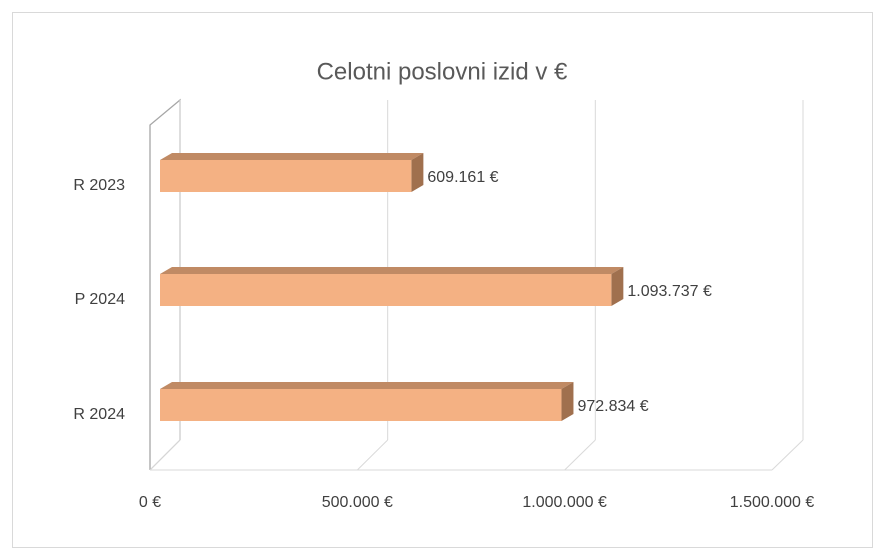 Image resolution: width=885 pixels, height=560 pixels. What do you see at coordinates (462, 177) in the screenshot?
I see `value-label: 609.161 €` at bounding box center [462, 177].